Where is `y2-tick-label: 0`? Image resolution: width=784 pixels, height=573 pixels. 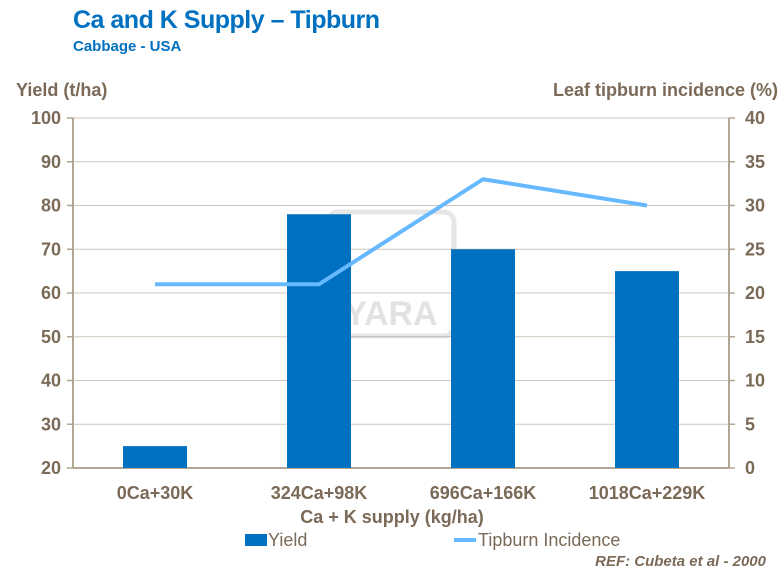
y2-tick-label: 0 is located at coordinates (750, 468).